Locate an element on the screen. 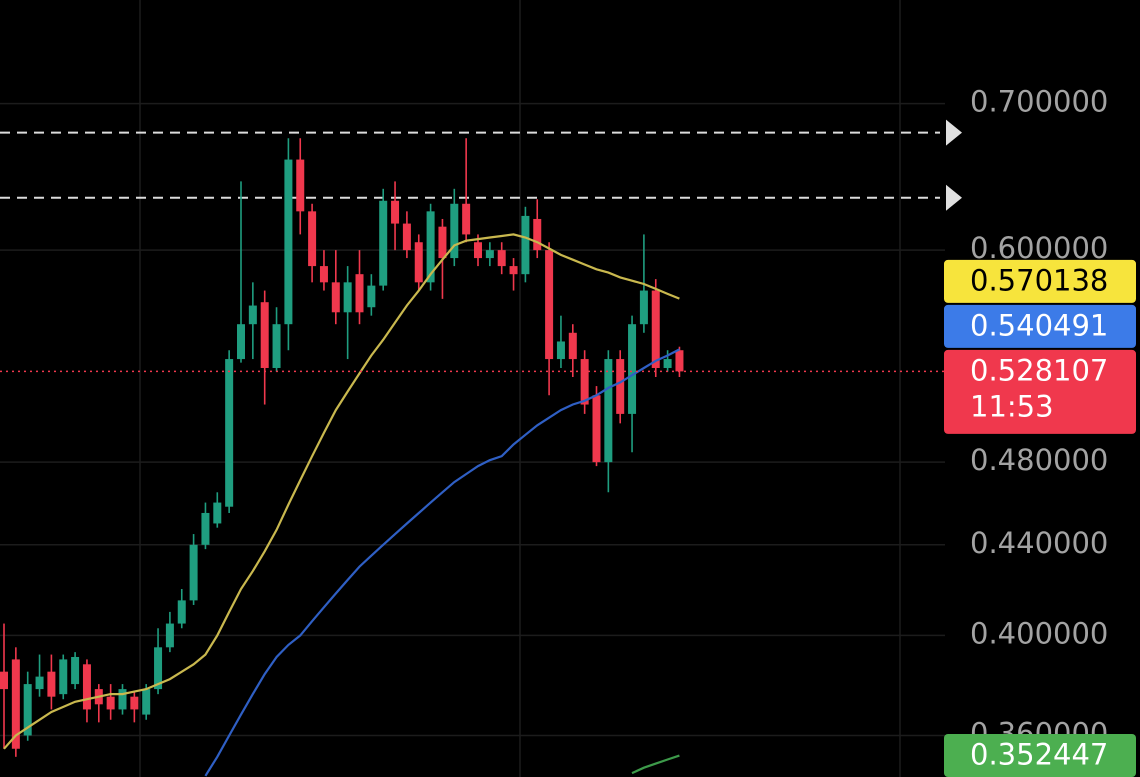 This screenshot has height=777, width=1140. price-tag-label: 0.570138 is located at coordinates (1039, 280).